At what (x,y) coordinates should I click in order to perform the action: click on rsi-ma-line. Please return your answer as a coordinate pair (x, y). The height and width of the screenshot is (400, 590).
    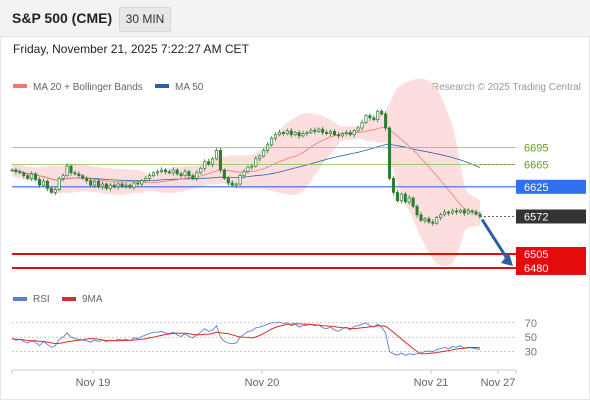
    Looking at the image, I should click on (246, 339).